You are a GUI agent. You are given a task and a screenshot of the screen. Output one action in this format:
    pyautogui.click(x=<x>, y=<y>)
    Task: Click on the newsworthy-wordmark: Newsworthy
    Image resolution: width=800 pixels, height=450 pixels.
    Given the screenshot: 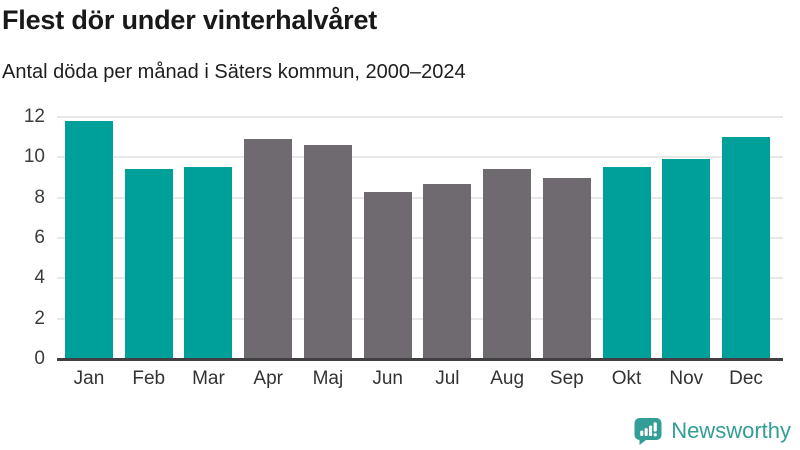 What is the action you would take?
    pyautogui.click(x=731, y=430)
    